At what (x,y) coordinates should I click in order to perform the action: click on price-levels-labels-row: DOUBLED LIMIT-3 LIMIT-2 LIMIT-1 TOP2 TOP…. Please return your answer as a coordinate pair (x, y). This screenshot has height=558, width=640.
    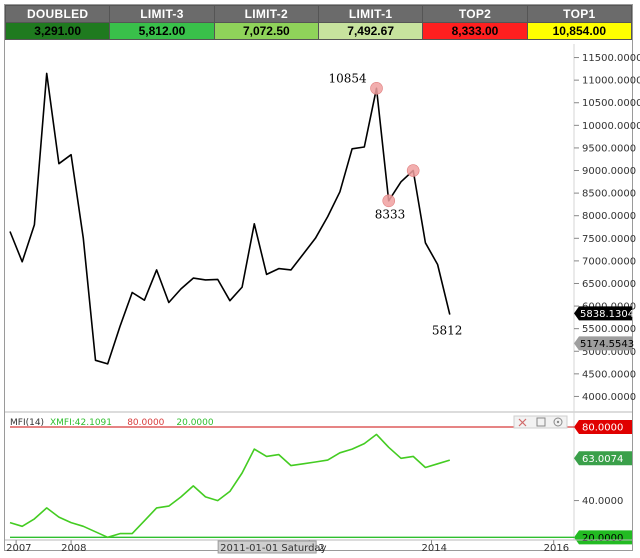
    Looking at the image, I should click on (318, 14).